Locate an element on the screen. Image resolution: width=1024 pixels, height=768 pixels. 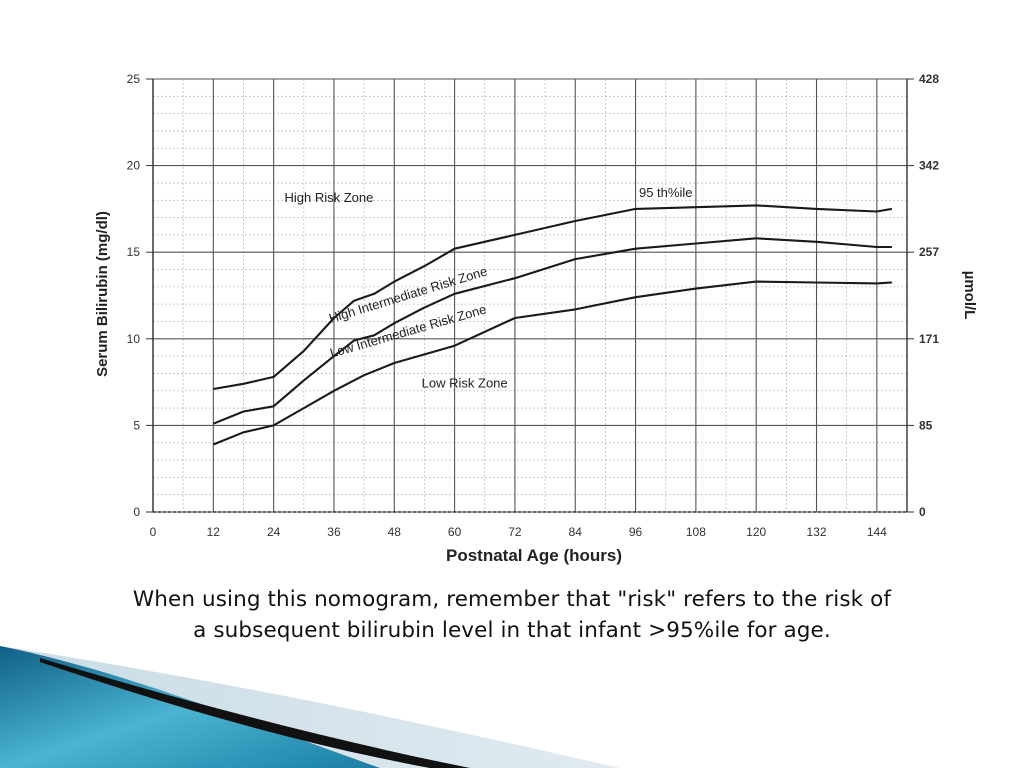
right-tick-label: 428 is located at coordinates (929, 79).